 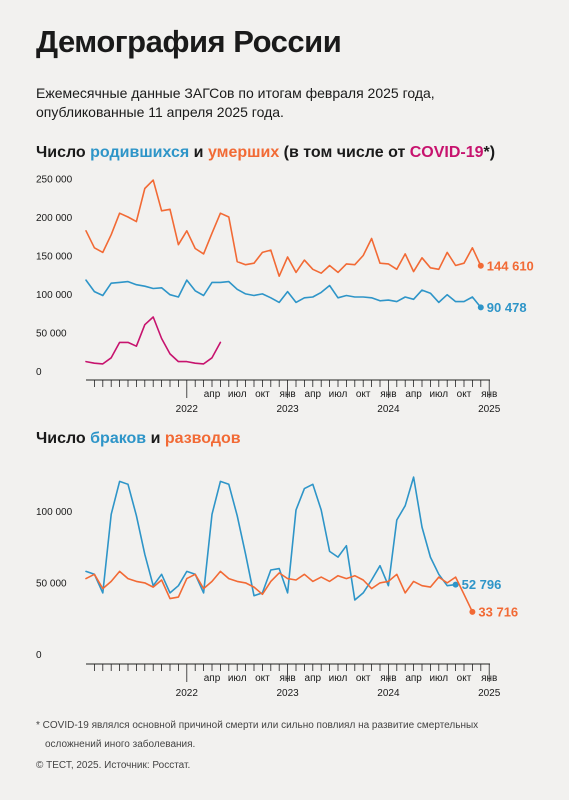 I want to click on series-end-label: 90 478, so click(x=507, y=307).